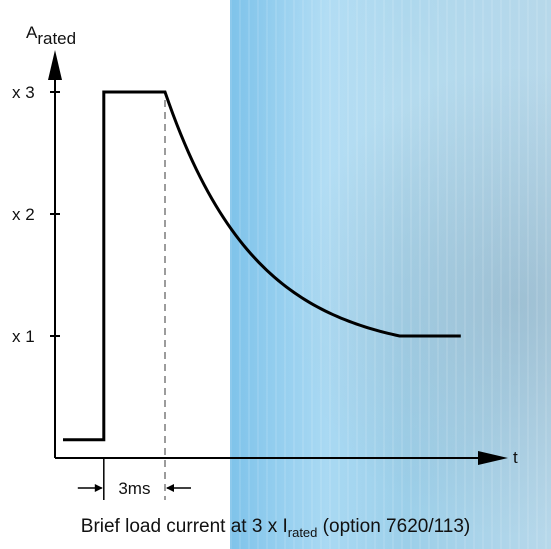  Describe the element at coordinates (23, 336) in the screenshot. I see `y-tick-label: x 1` at that location.